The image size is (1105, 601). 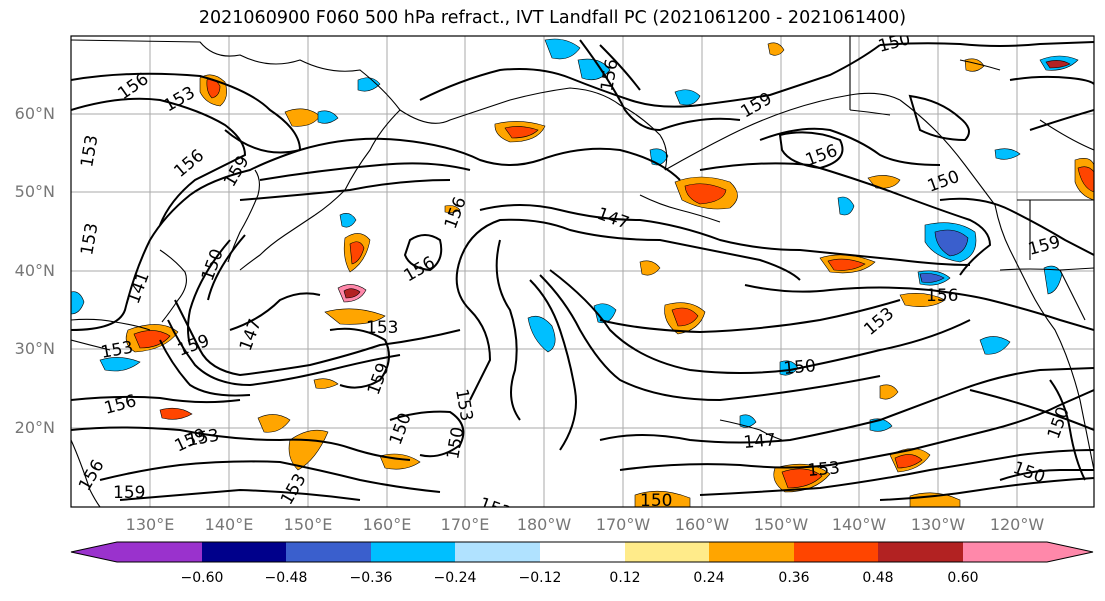 I want to click on lat-label: 30°N, so click(x=34, y=348).